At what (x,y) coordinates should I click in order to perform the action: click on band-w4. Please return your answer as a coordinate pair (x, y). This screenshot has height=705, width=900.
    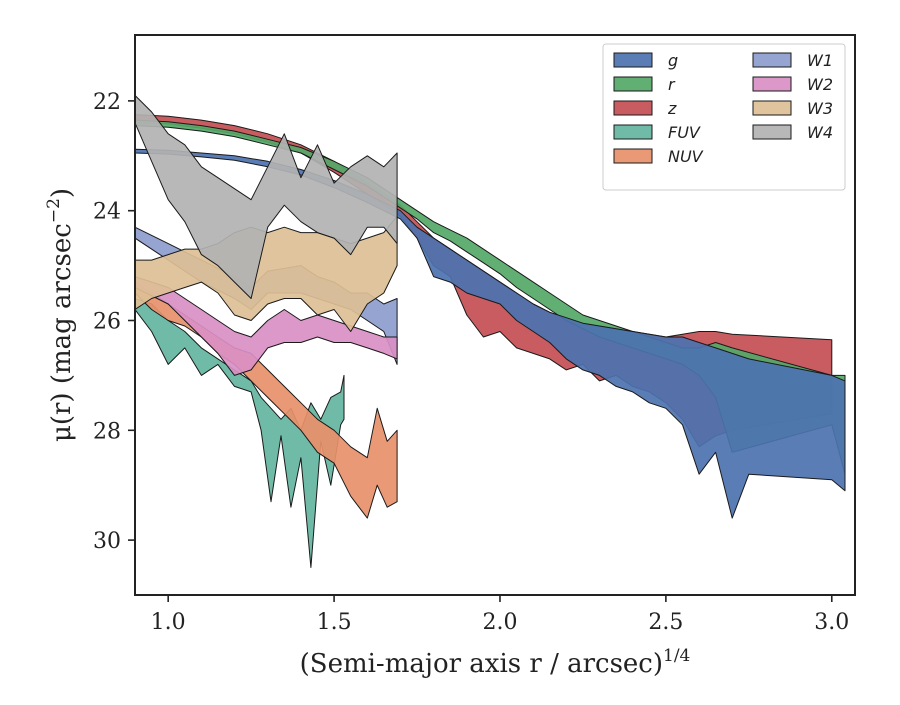
    Looking at the image, I should click on (266, 196).